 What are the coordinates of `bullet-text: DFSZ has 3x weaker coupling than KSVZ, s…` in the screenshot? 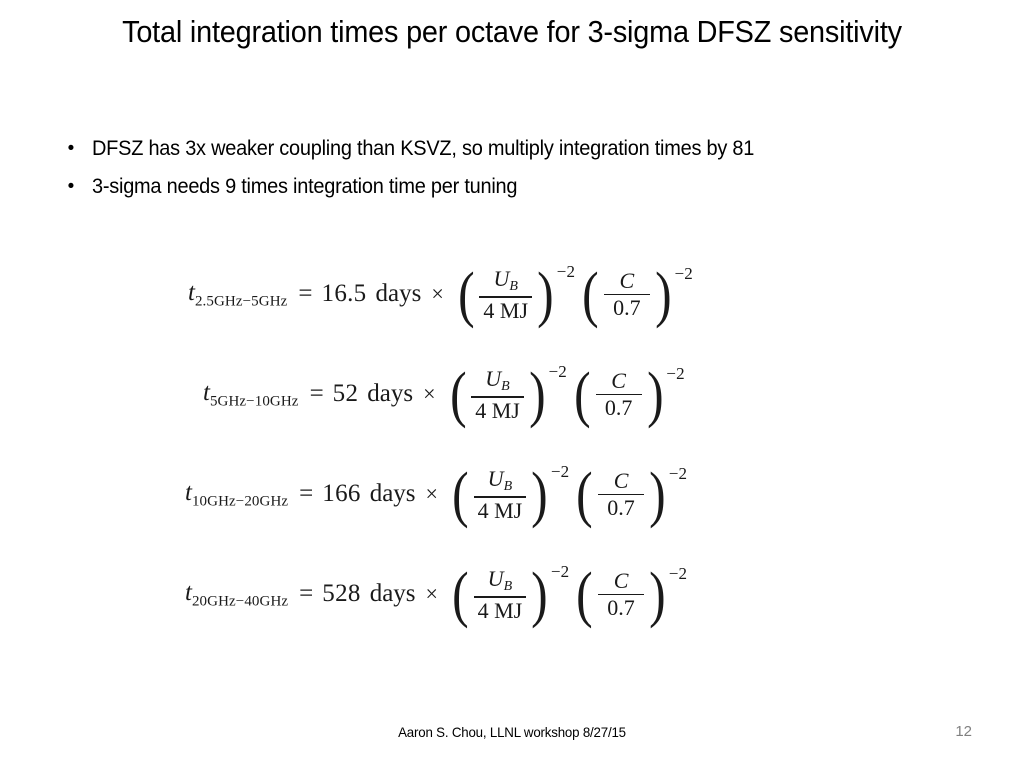 It's located at (423, 148).